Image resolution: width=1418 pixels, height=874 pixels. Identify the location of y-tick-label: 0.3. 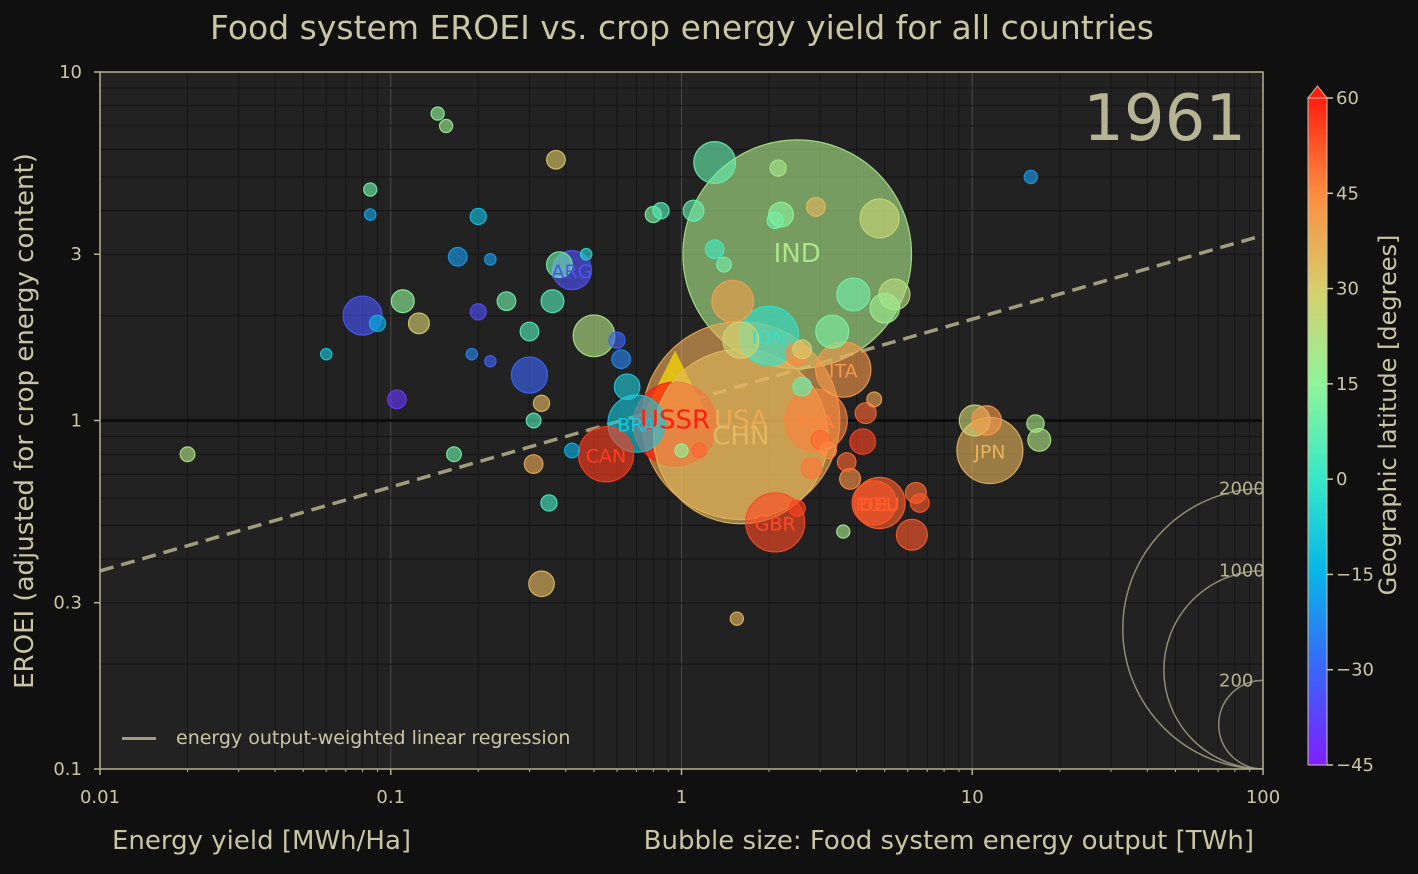
(67, 603).